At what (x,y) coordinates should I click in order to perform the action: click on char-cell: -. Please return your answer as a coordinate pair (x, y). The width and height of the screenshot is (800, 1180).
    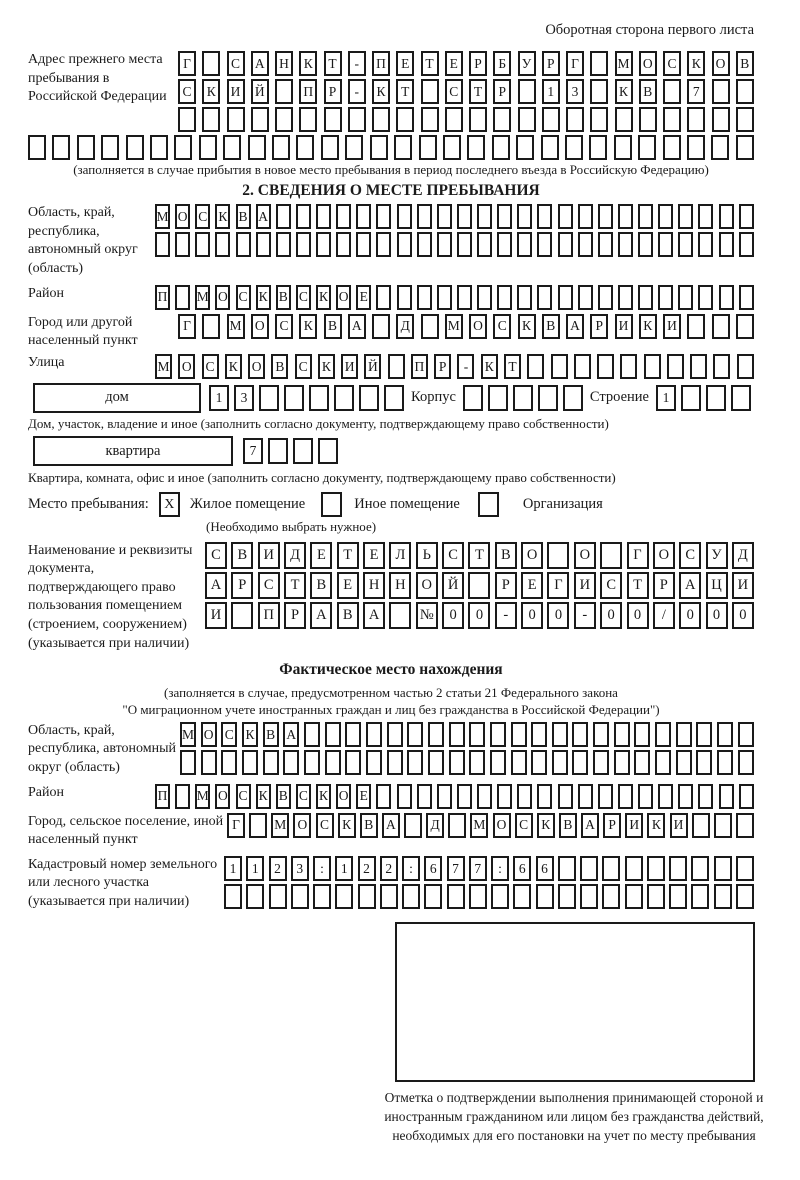
    Looking at the image, I should click on (466, 366).